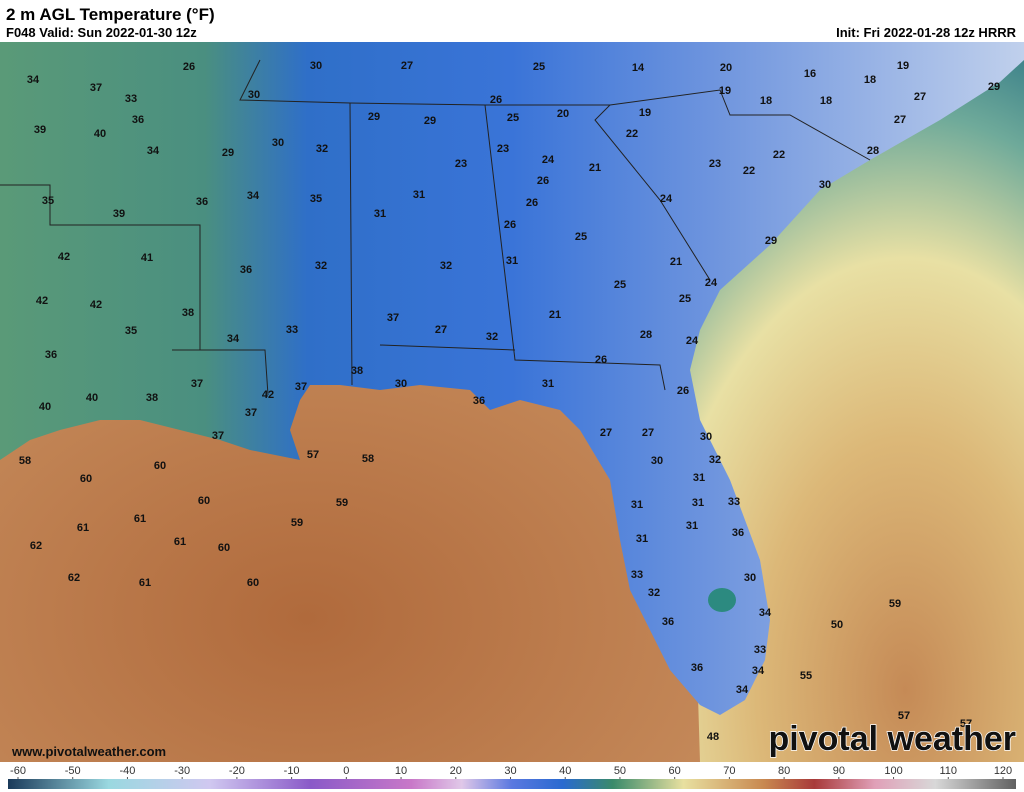  Describe the element at coordinates (675, 771) in the screenshot. I see `colorbar-tick-label: 60` at that location.